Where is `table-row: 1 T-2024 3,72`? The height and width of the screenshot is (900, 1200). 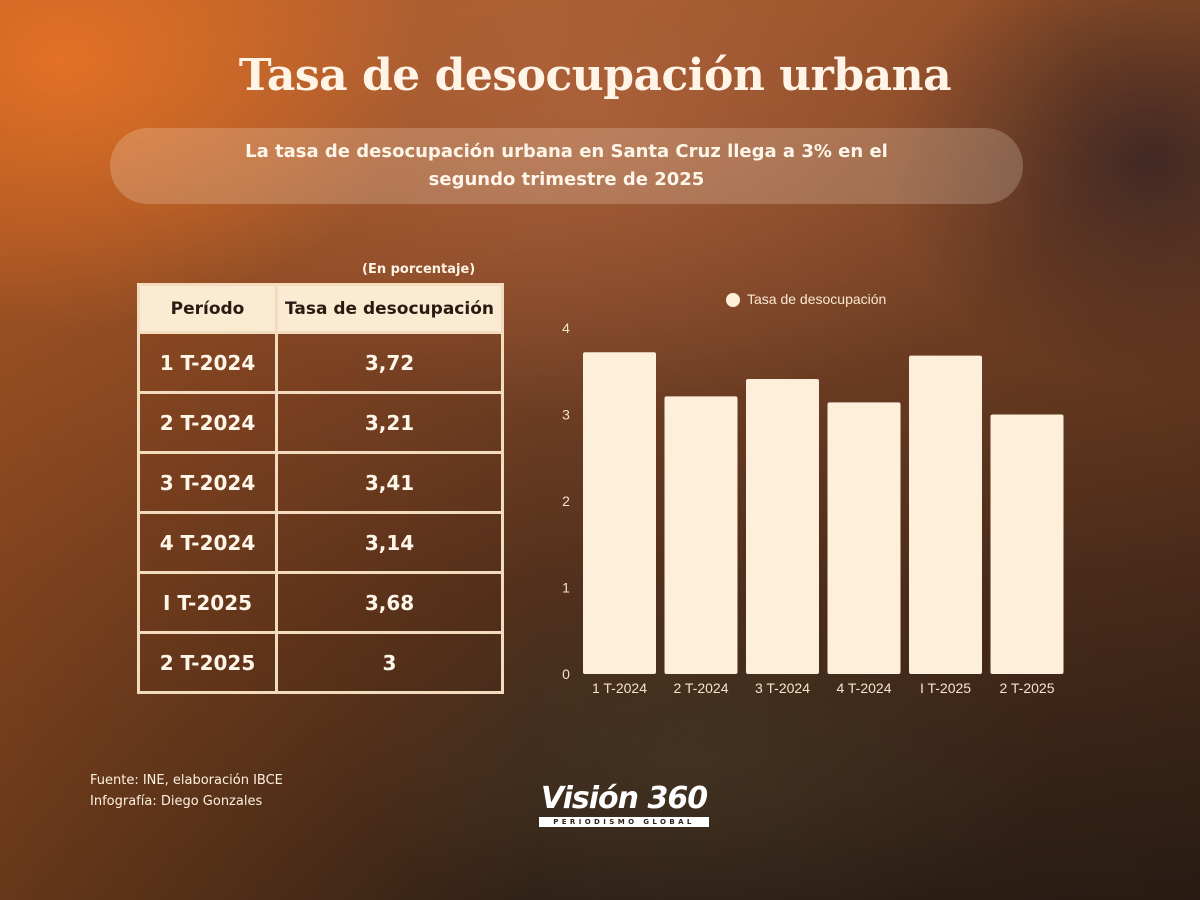 table-row: 1 T-2024 3,72 is located at coordinates (320, 362).